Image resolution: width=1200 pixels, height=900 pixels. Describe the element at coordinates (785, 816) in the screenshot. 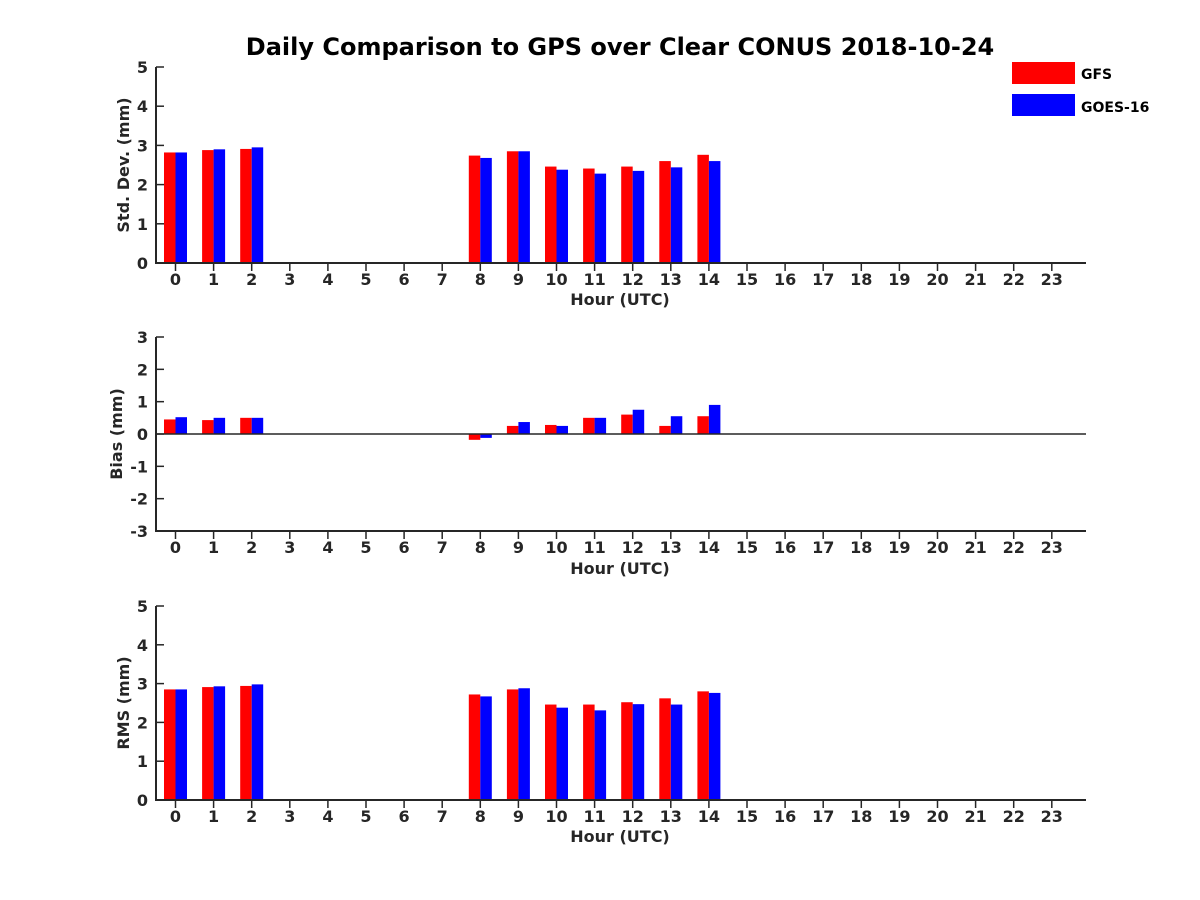

I see `x-tick-label-rms-16: 16` at that location.